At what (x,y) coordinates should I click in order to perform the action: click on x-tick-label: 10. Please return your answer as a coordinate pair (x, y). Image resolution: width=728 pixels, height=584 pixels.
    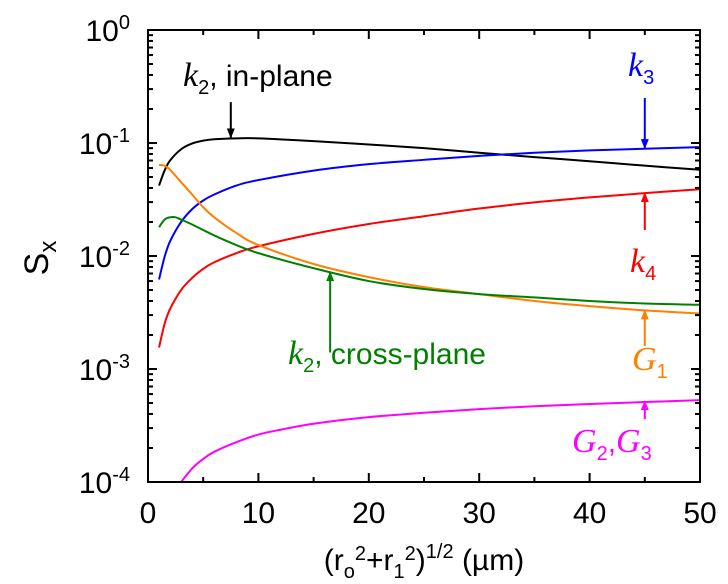
    Looking at the image, I should click on (258, 513).